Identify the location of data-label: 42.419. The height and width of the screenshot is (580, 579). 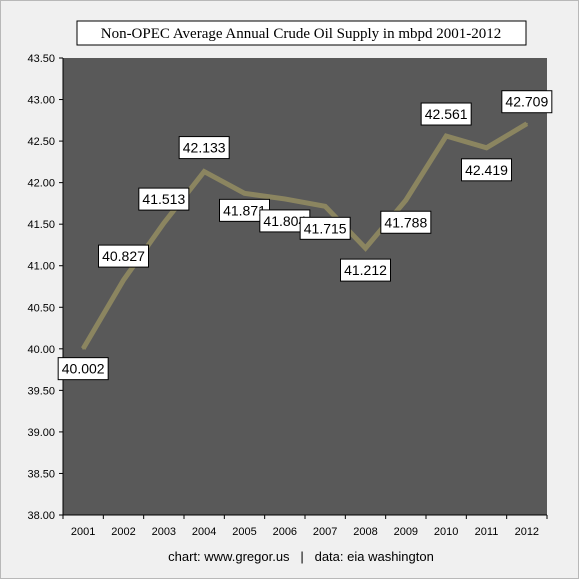
(486, 170).